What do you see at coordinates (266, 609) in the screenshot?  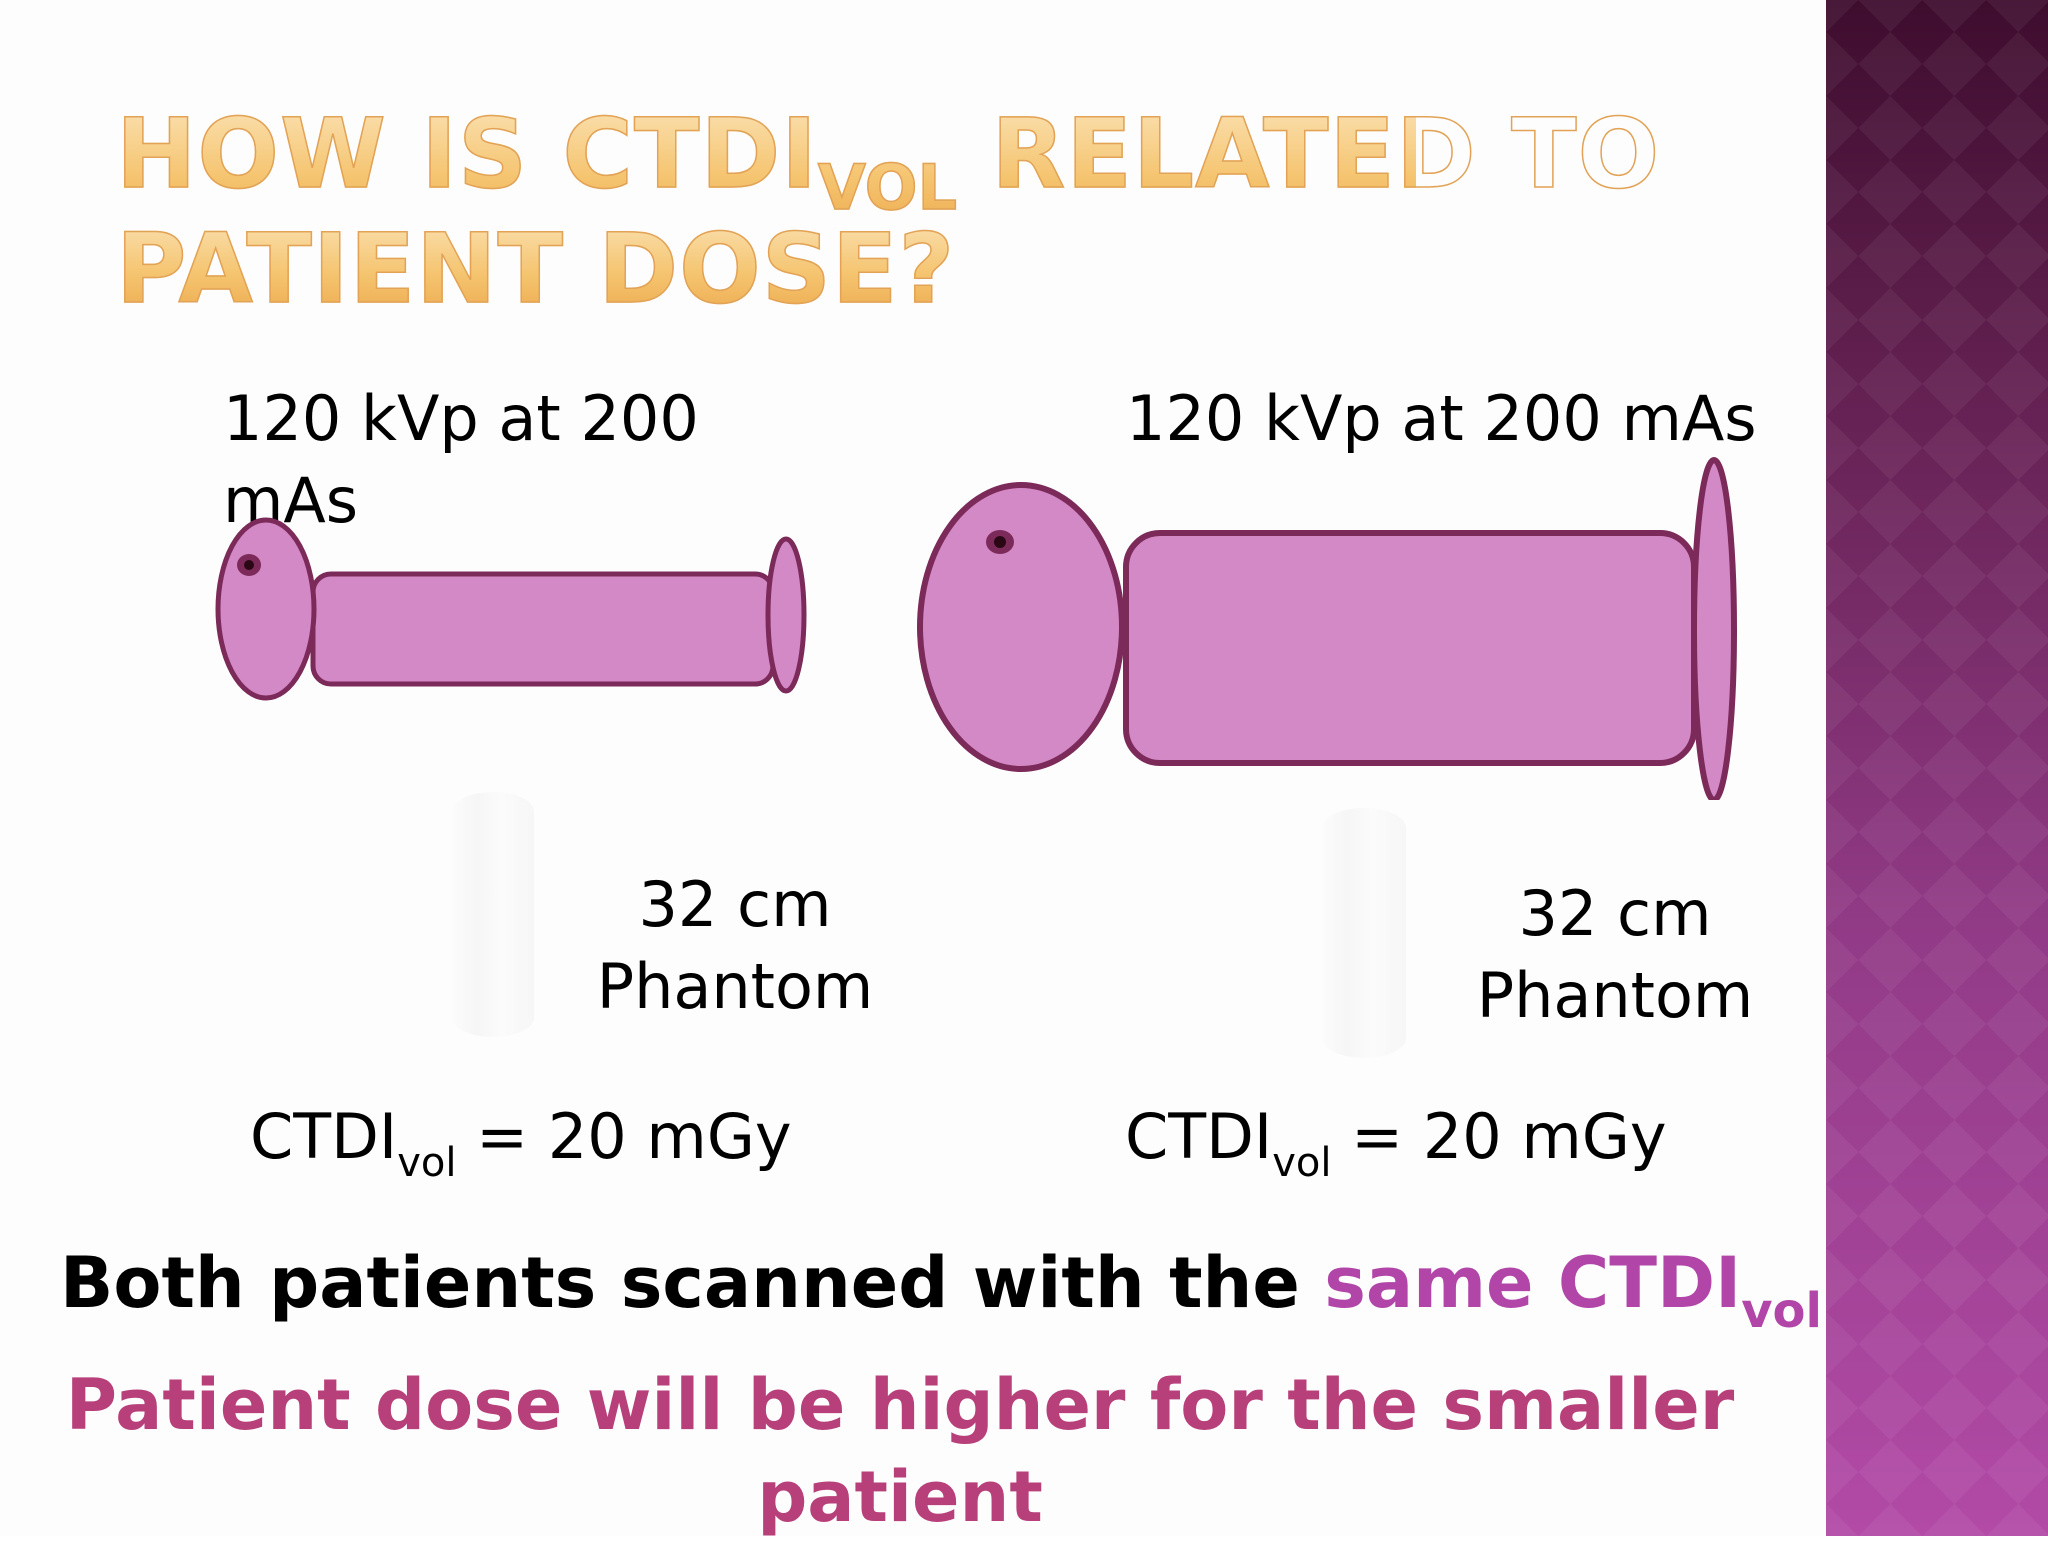 I see `small-patient-head` at bounding box center [266, 609].